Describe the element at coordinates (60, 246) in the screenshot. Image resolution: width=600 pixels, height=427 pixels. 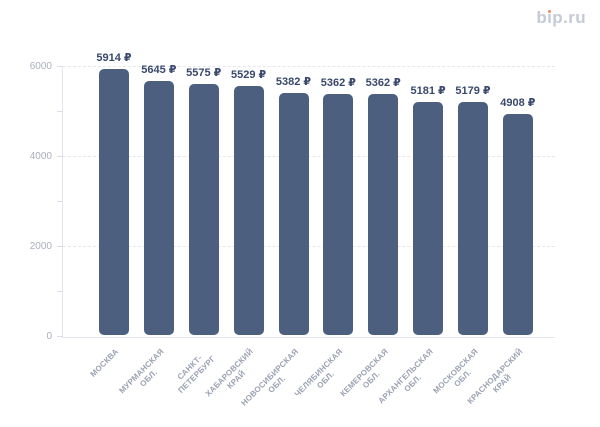
I see `y-axis-tick-2000` at that location.